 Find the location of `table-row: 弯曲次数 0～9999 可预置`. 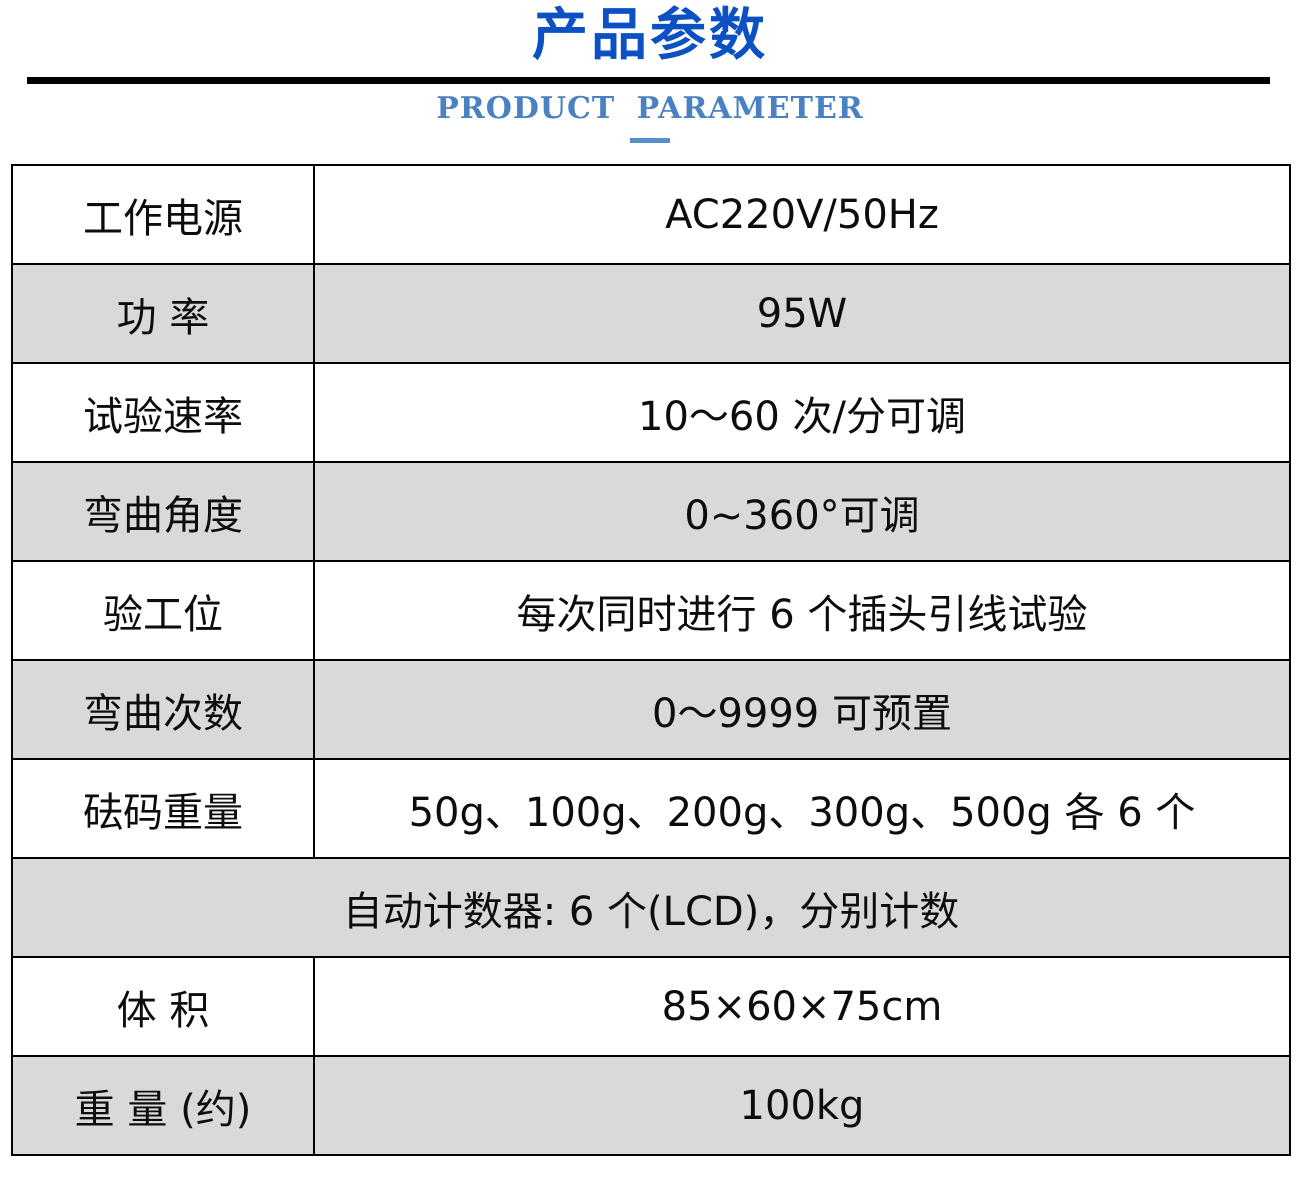

table-row: 弯曲次数 0～9999 可预置 is located at coordinates (651, 709).